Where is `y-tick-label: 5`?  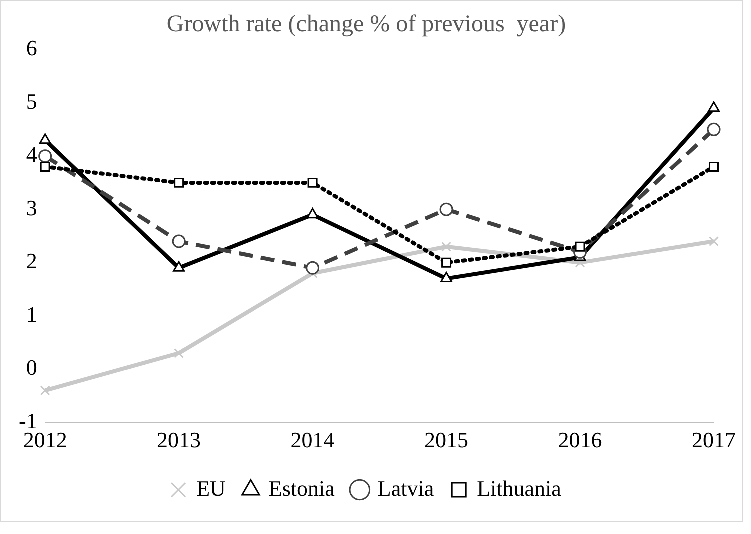 y-tick-label: 5 is located at coordinates (32, 101).